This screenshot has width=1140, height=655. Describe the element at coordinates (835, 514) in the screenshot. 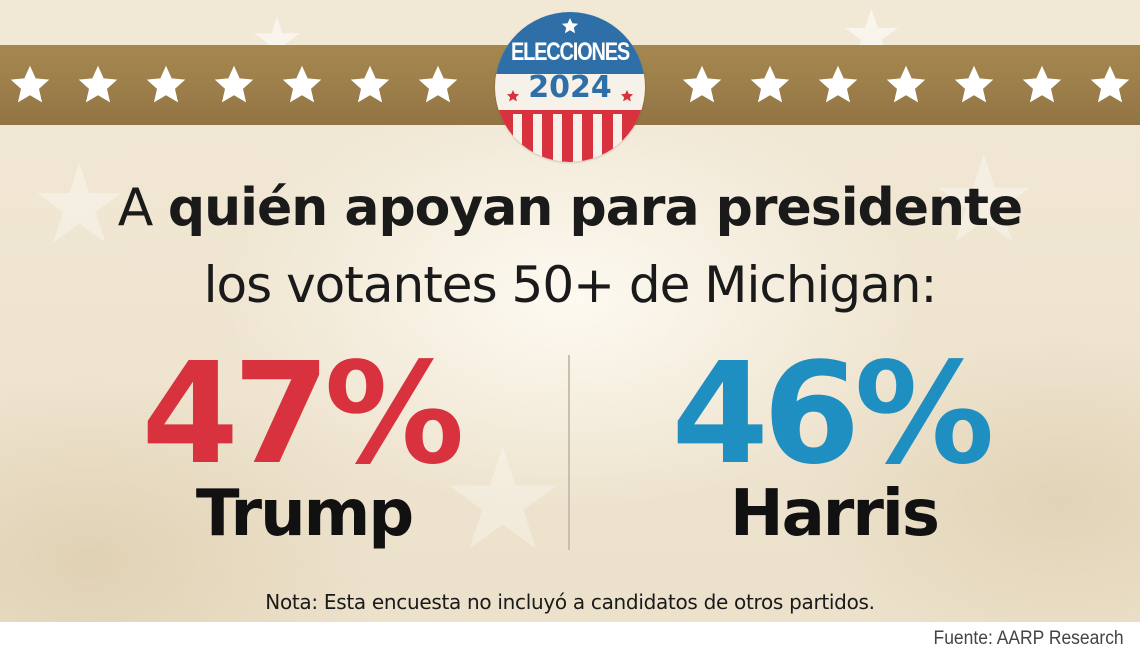

I see `harris-name: Harris` at that location.